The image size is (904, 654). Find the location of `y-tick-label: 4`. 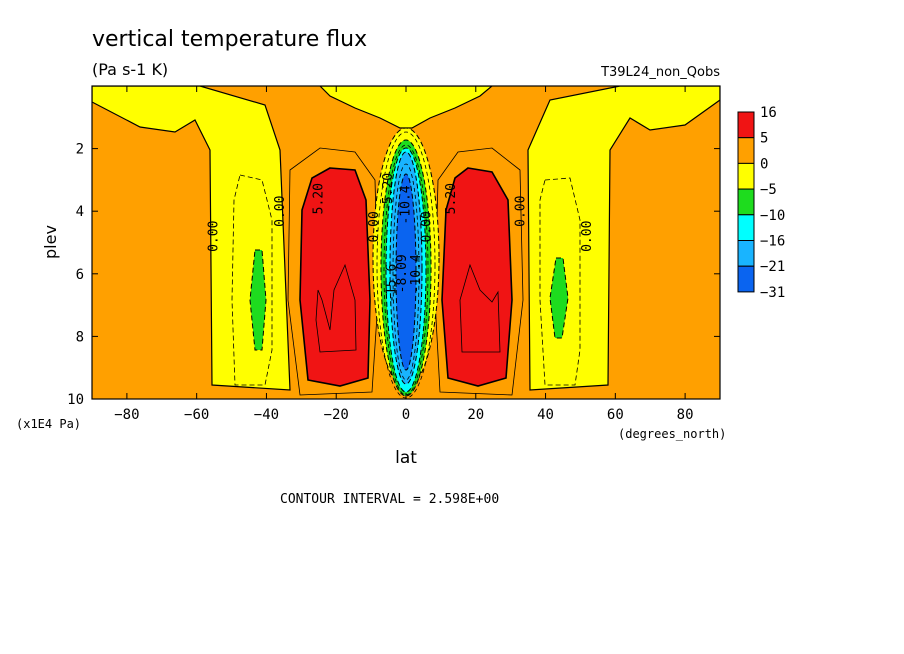

y-tick-label: 4 is located at coordinates (80, 212).